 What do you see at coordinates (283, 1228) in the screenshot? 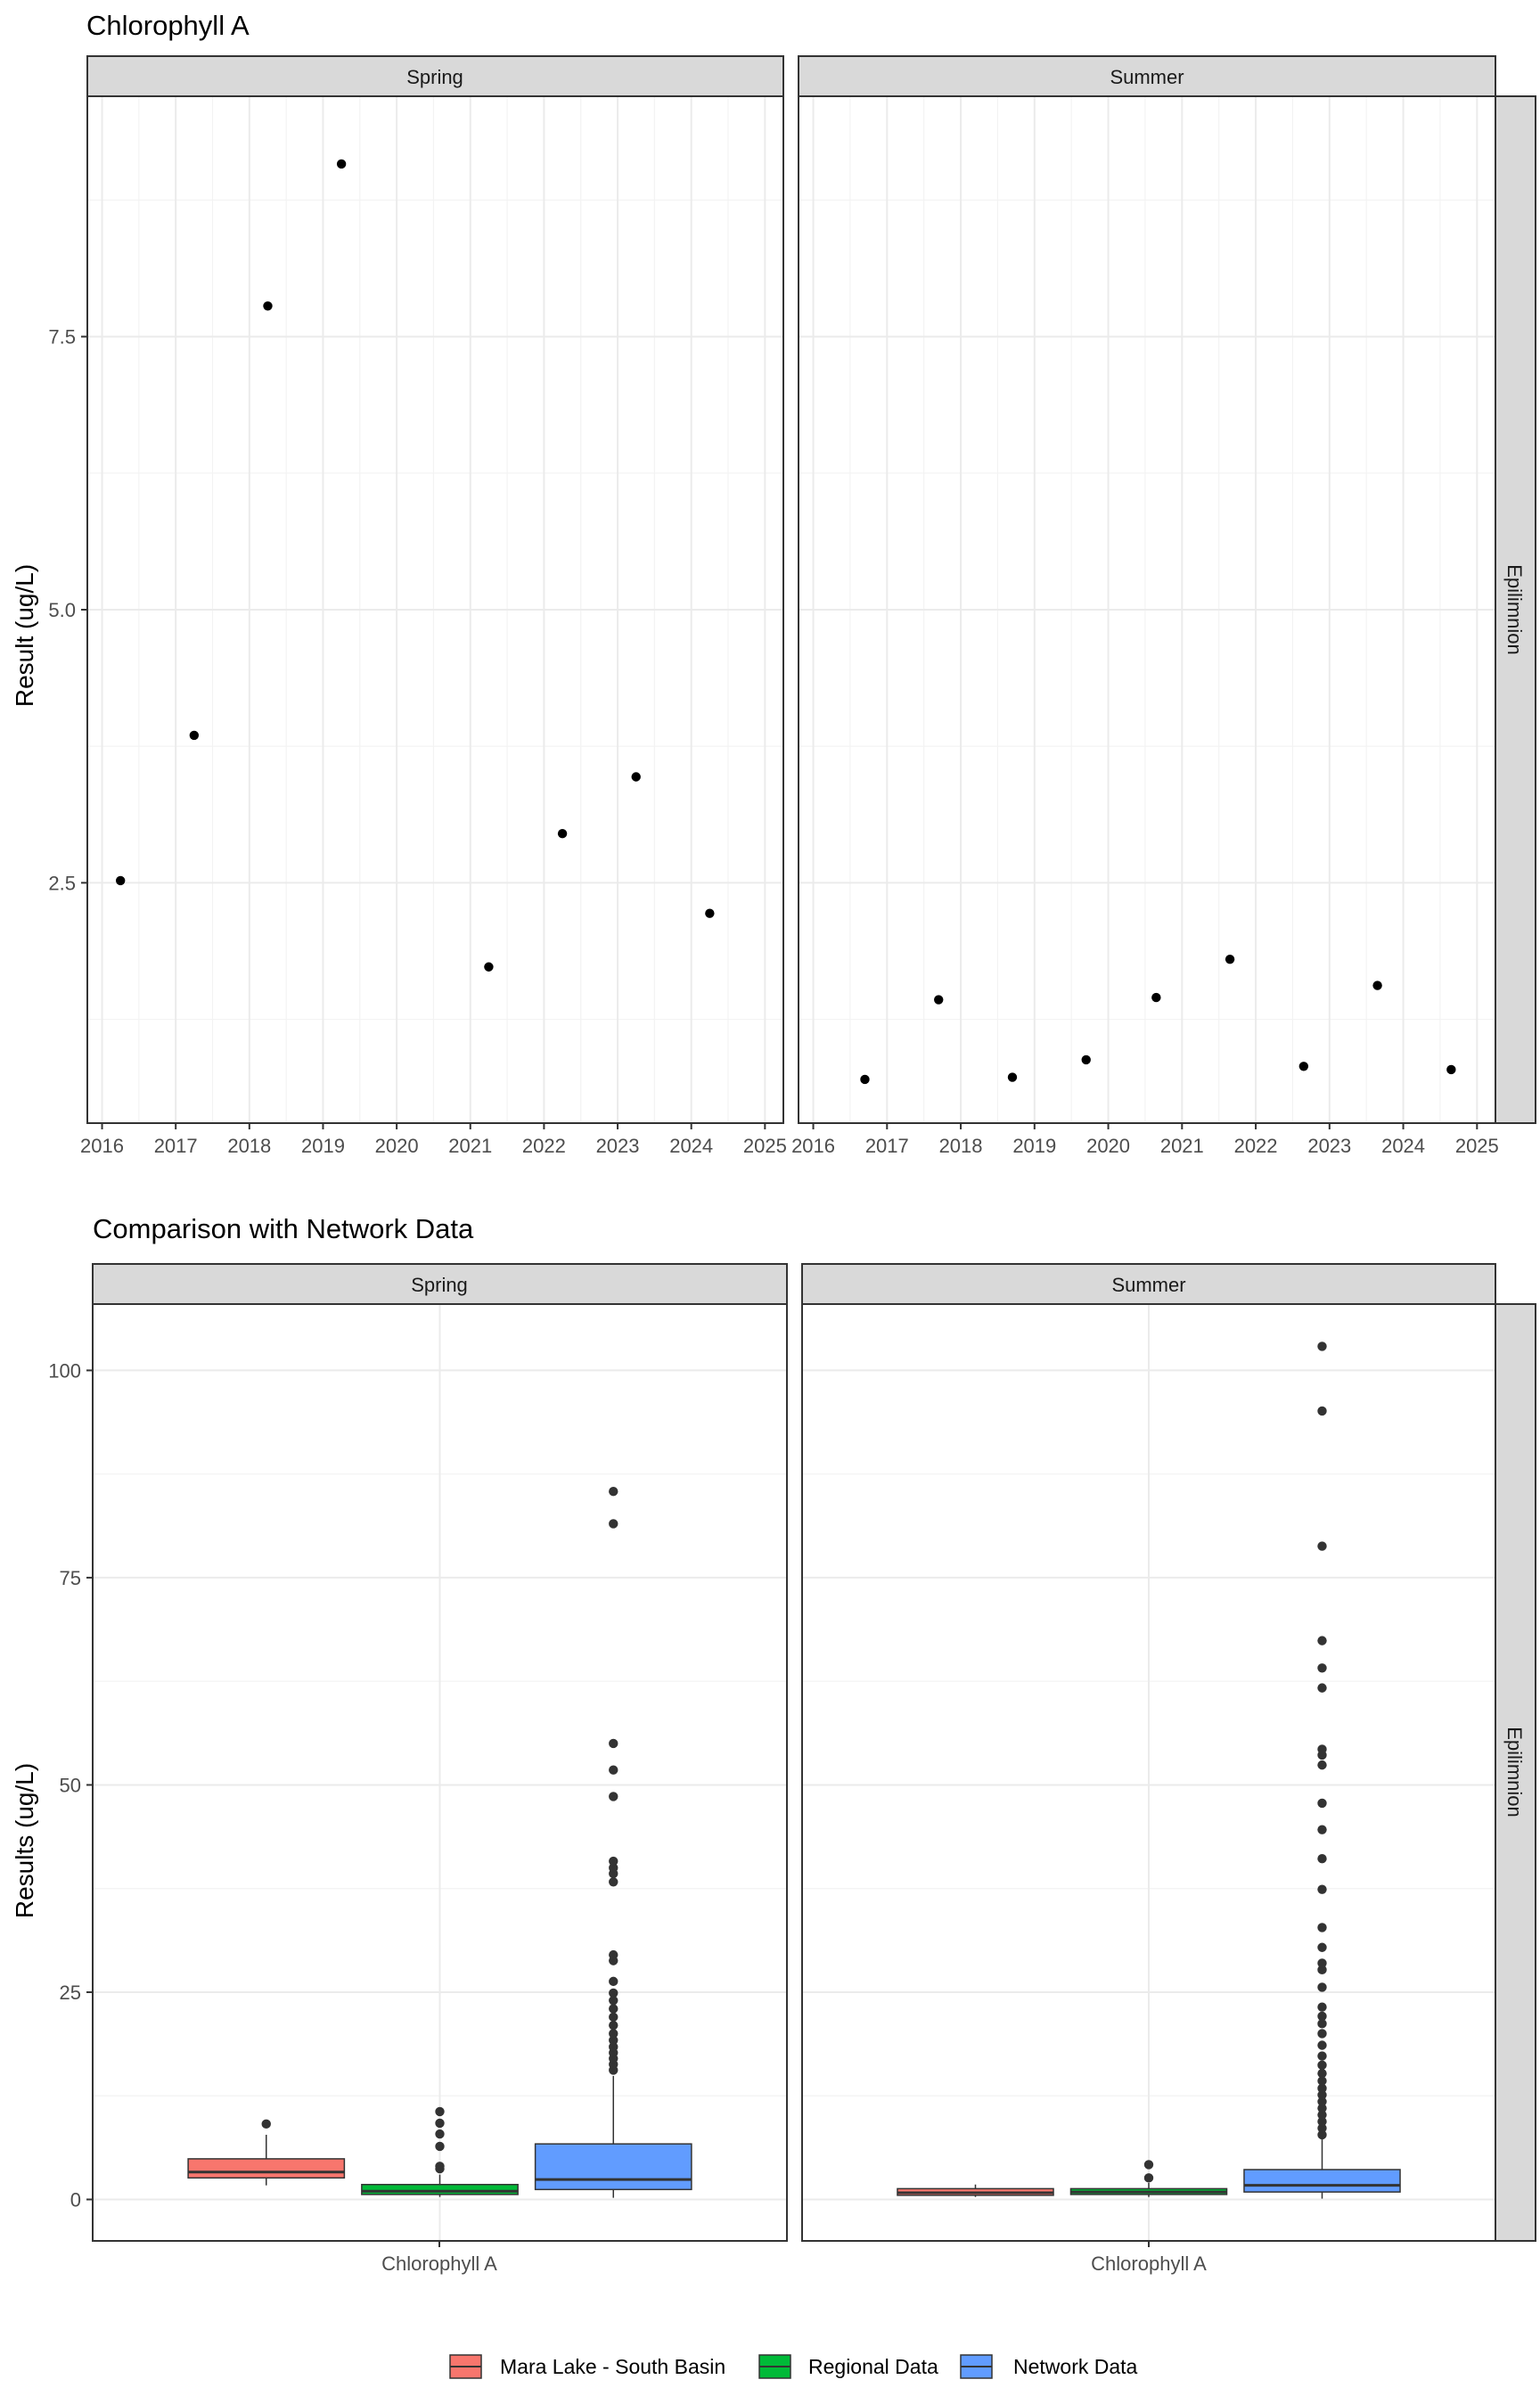
I see `boxplot-chart-title: Comparison with Network Data` at bounding box center [283, 1228].